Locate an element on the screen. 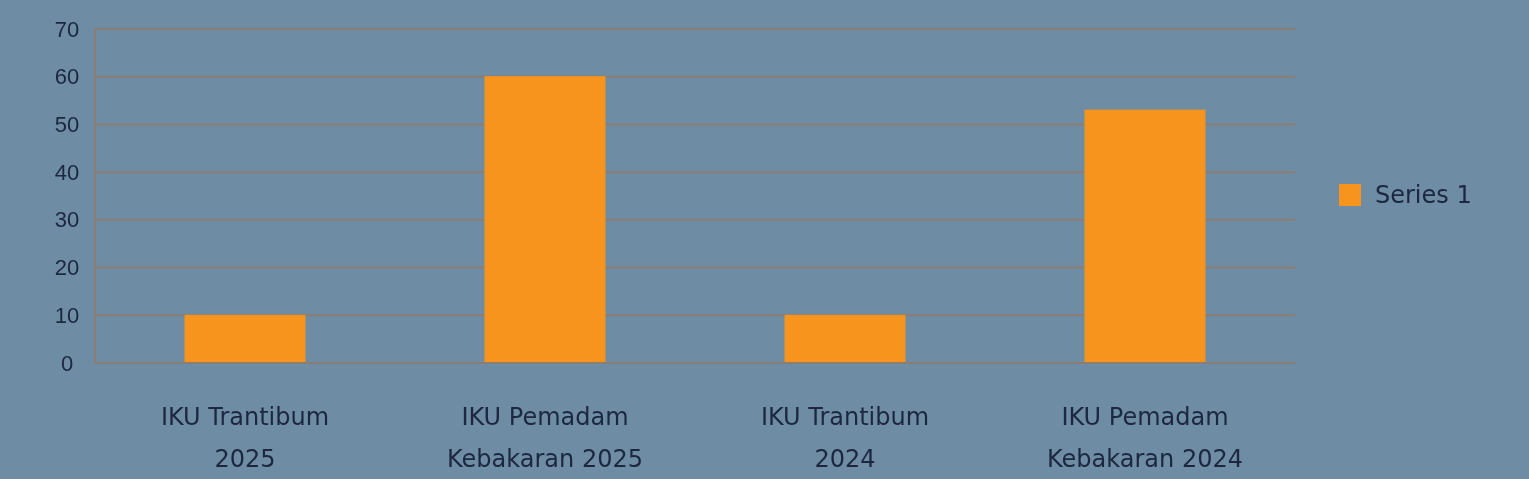 The height and width of the screenshot is (479, 1529). x-tick-label: IKU Trantibum 2024 is located at coordinates (845, 438).